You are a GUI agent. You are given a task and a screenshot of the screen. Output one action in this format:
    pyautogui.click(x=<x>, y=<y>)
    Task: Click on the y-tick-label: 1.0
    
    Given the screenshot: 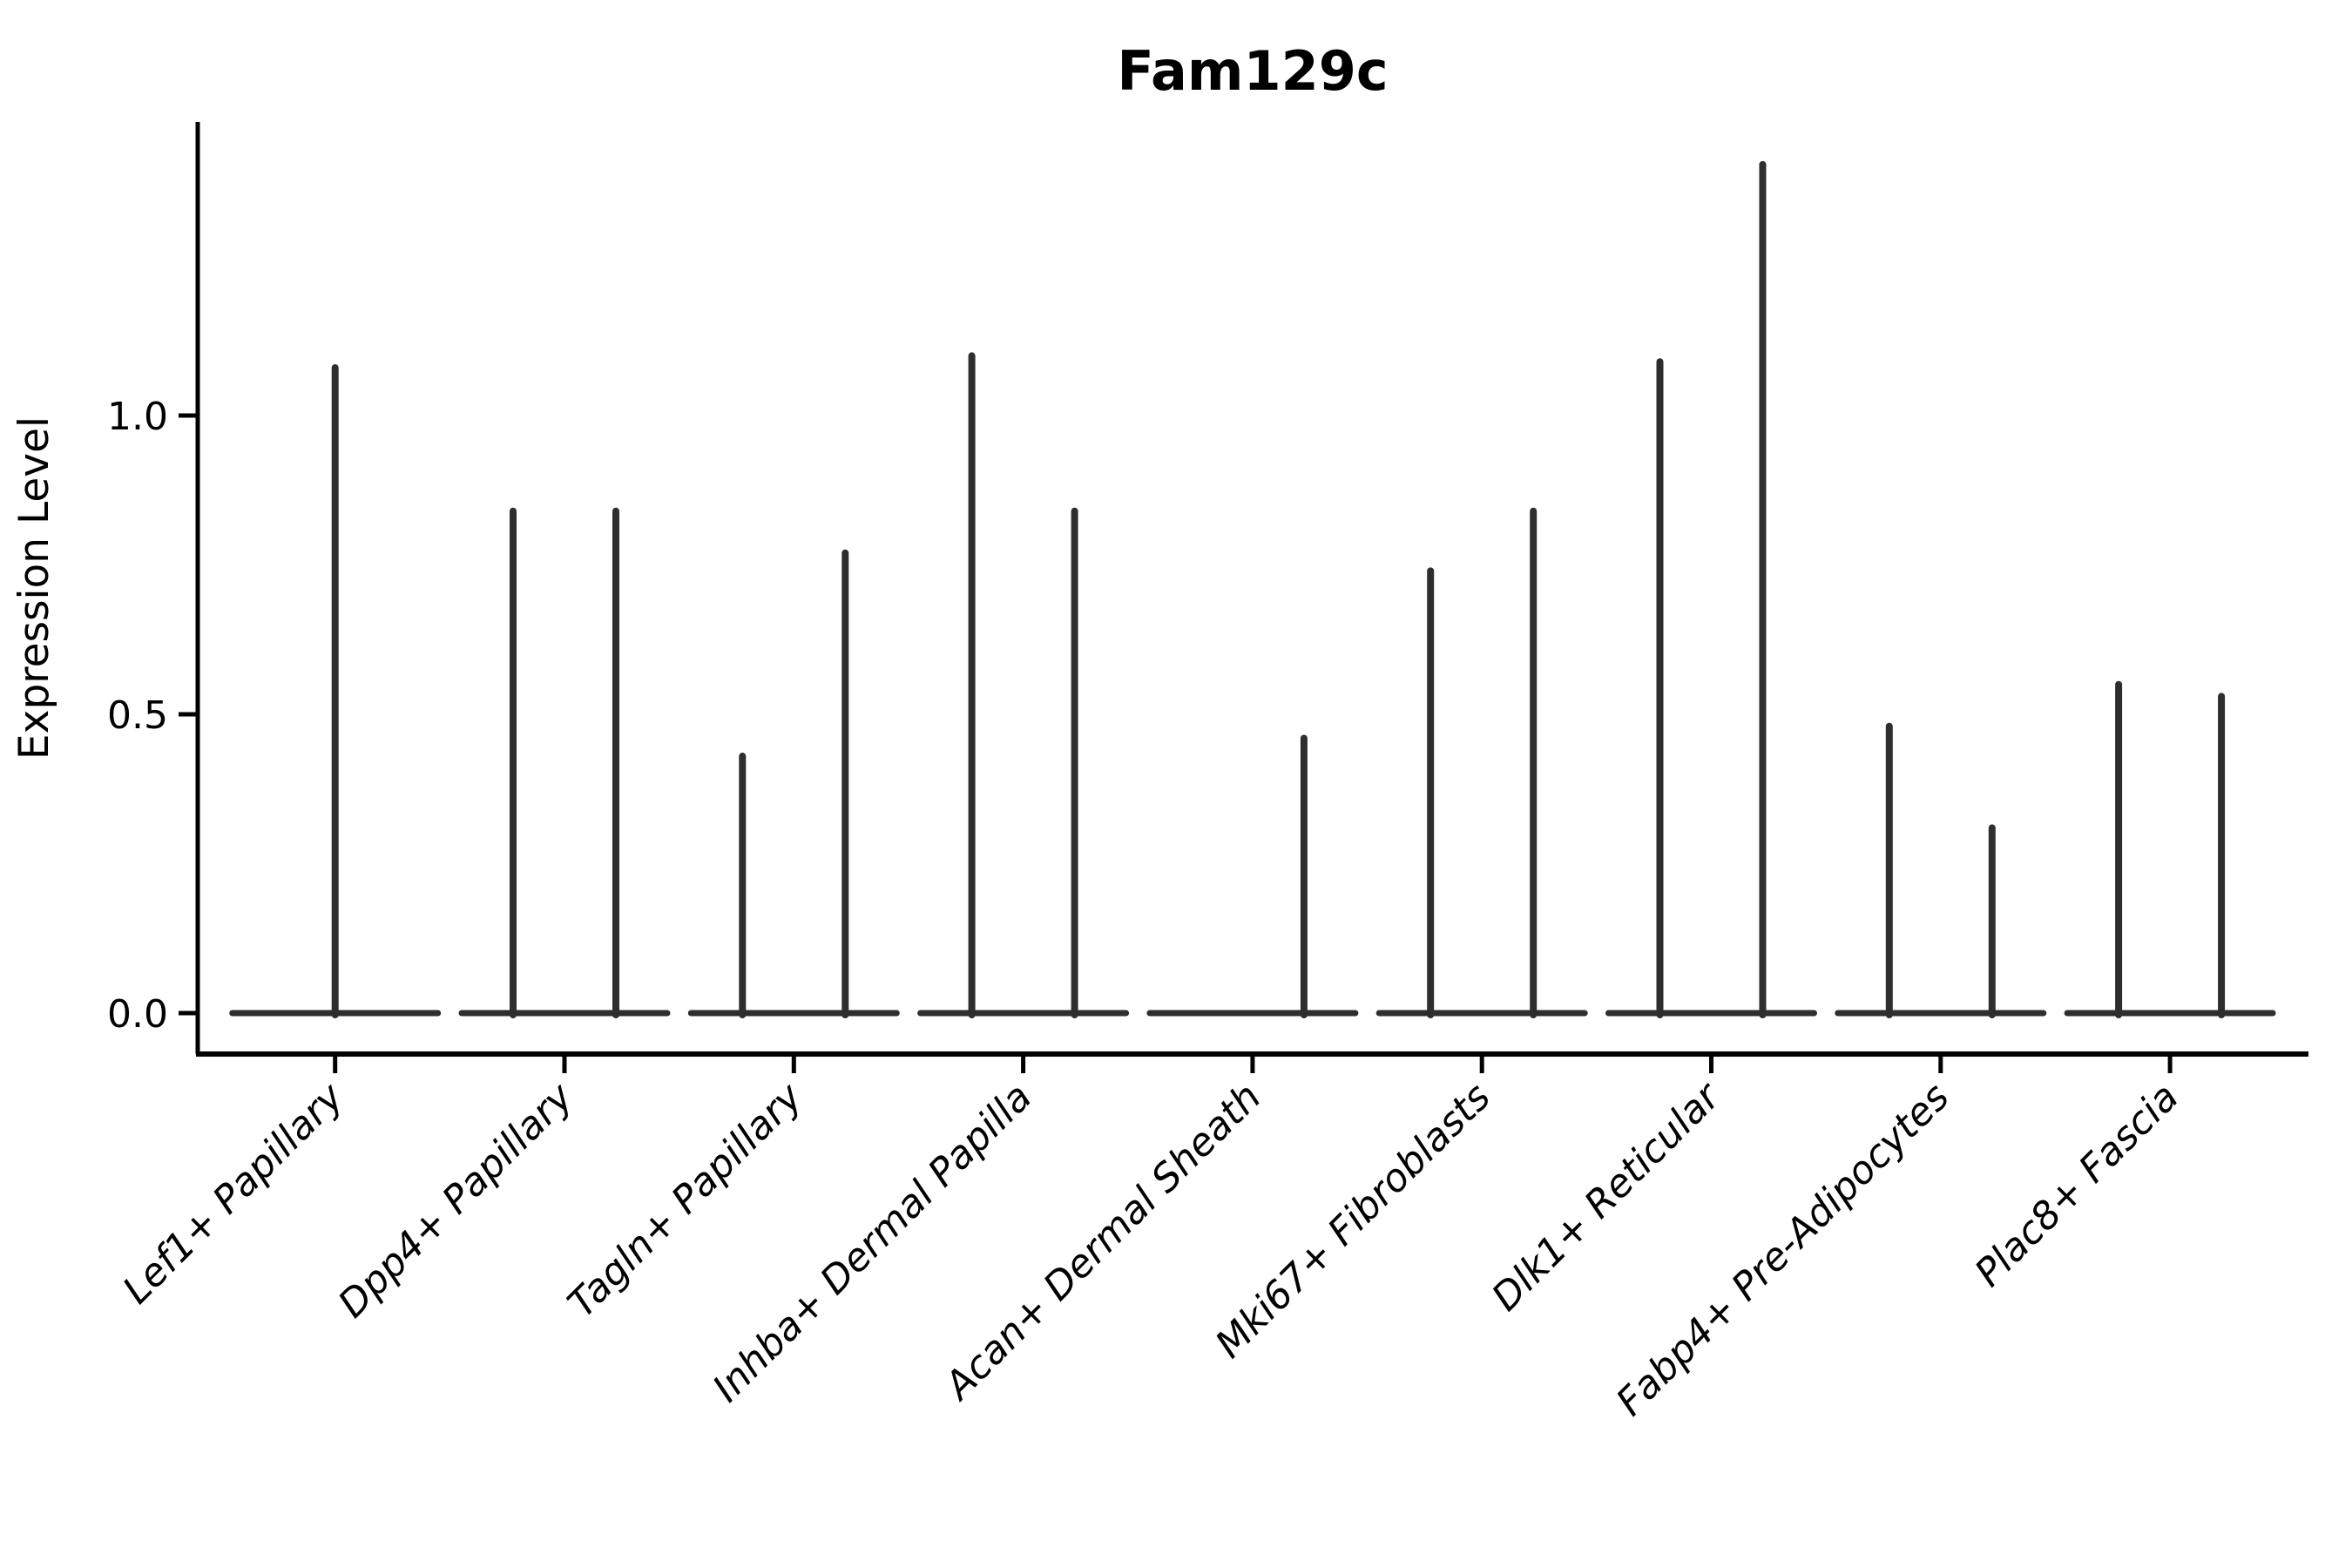 What is the action you would take?
    pyautogui.click(x=137, y=417)
    